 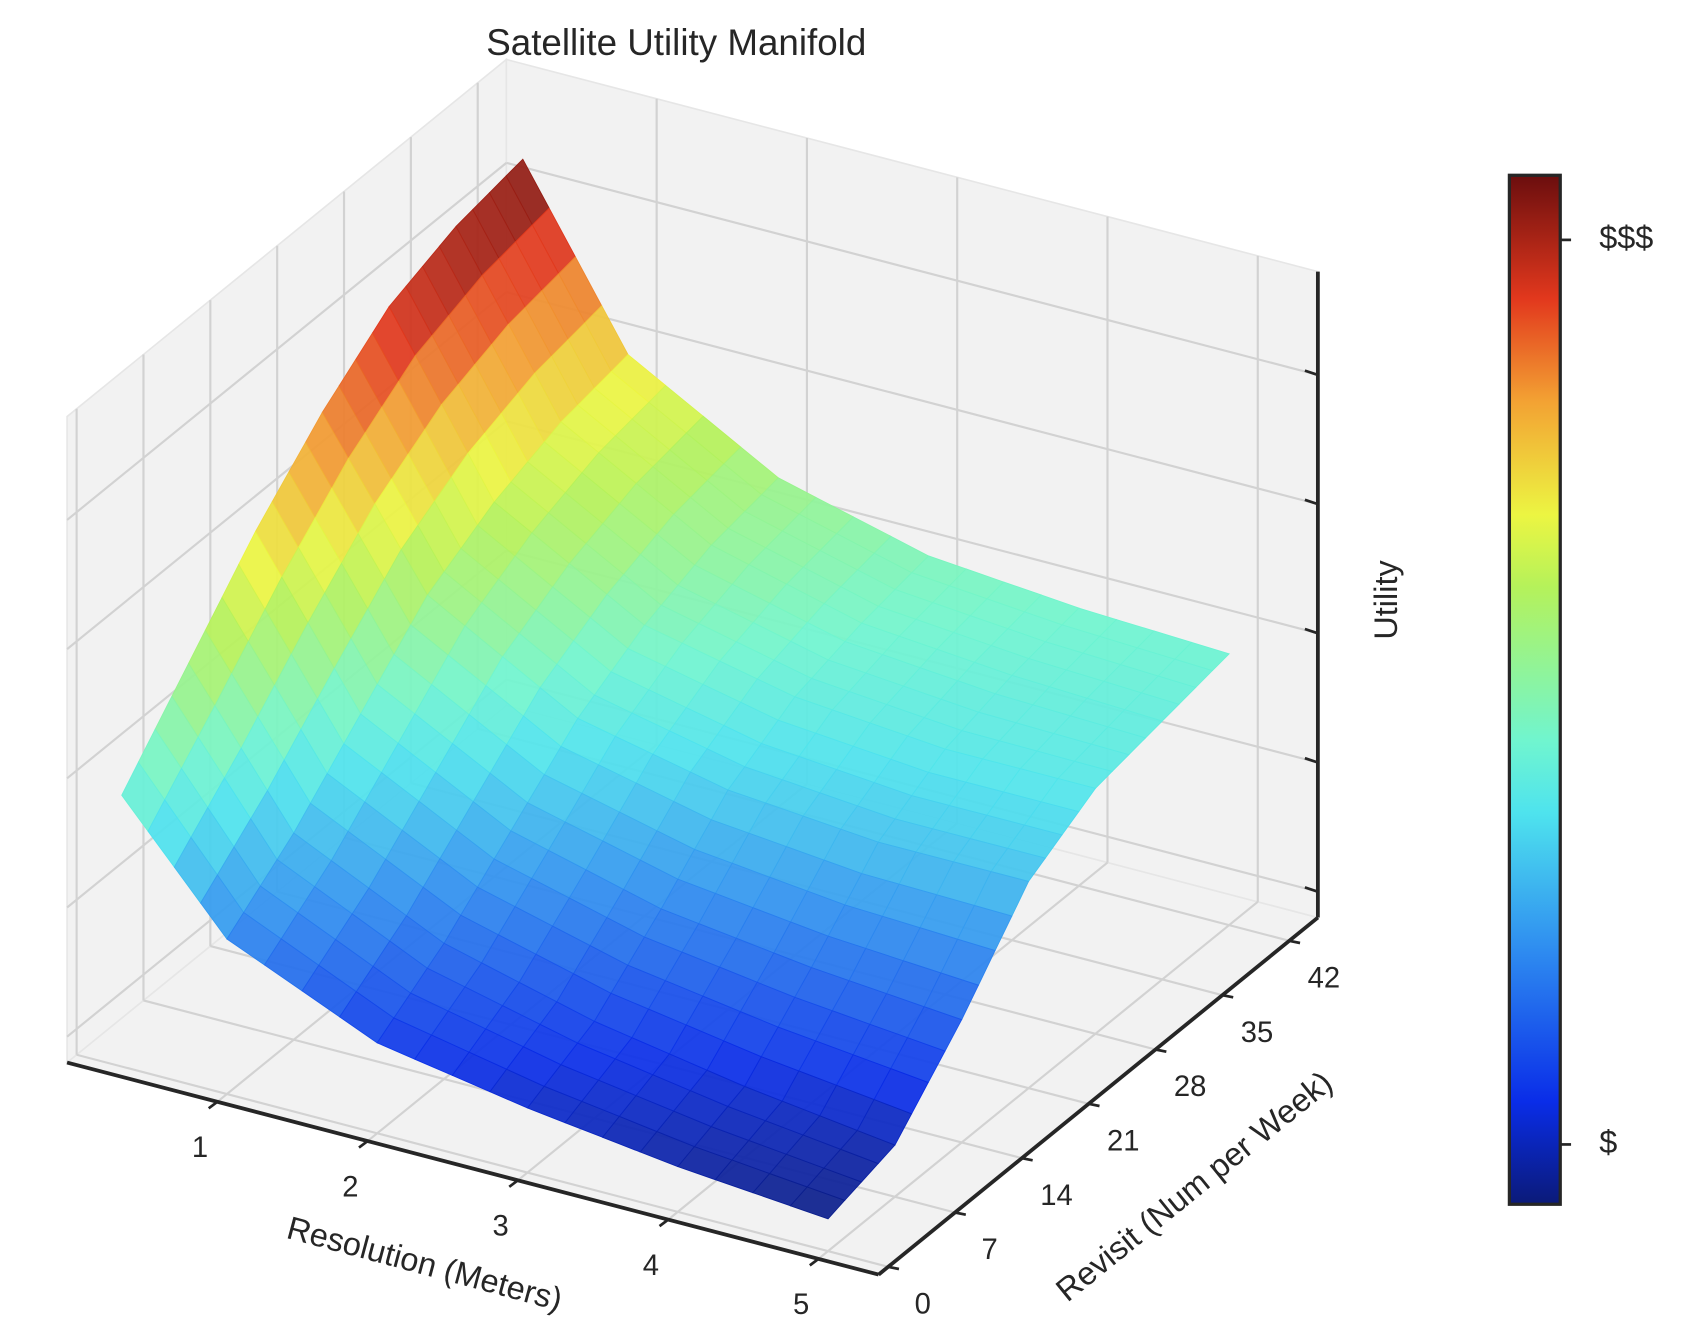 I want to click on surface-cell, so click(x=817, y=1203).